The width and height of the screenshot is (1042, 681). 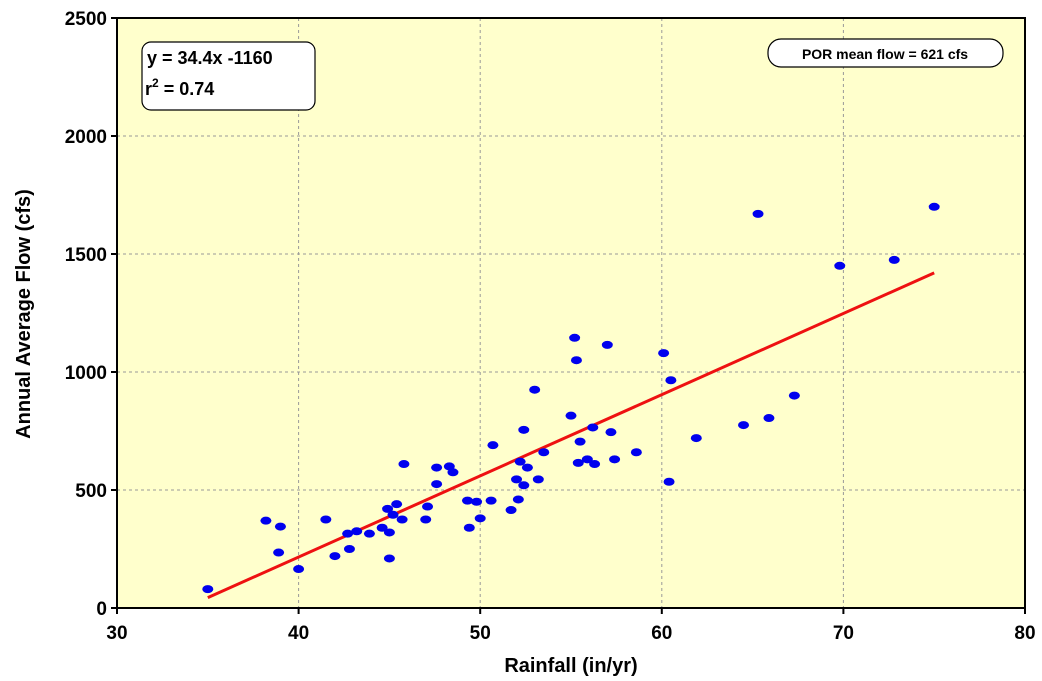 I want to click on y-tick-label: 0, so click(x=101, y=609).